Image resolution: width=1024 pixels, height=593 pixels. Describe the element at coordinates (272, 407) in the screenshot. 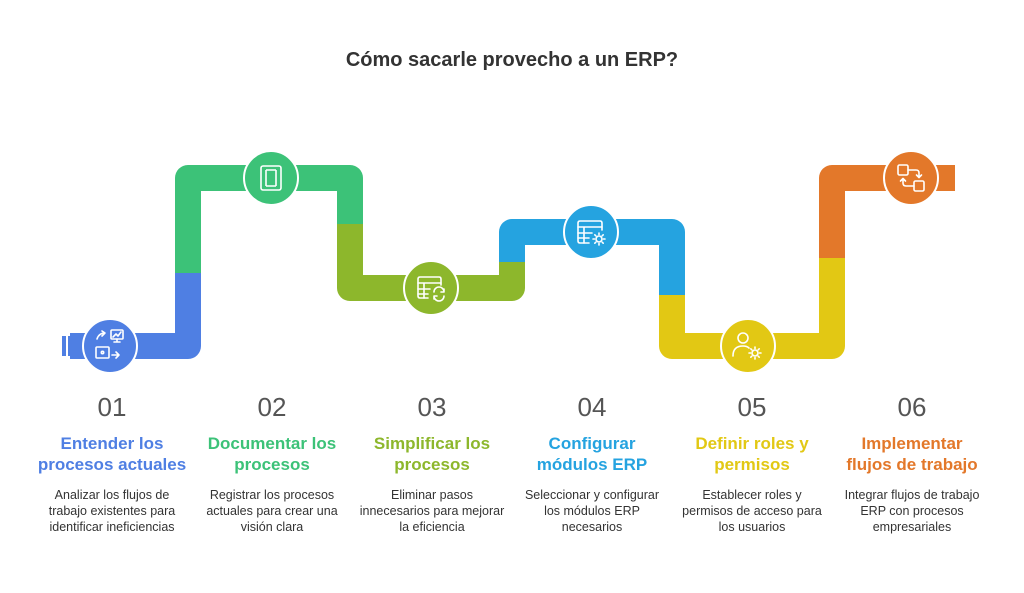

I see `step-number: 02` at that location.